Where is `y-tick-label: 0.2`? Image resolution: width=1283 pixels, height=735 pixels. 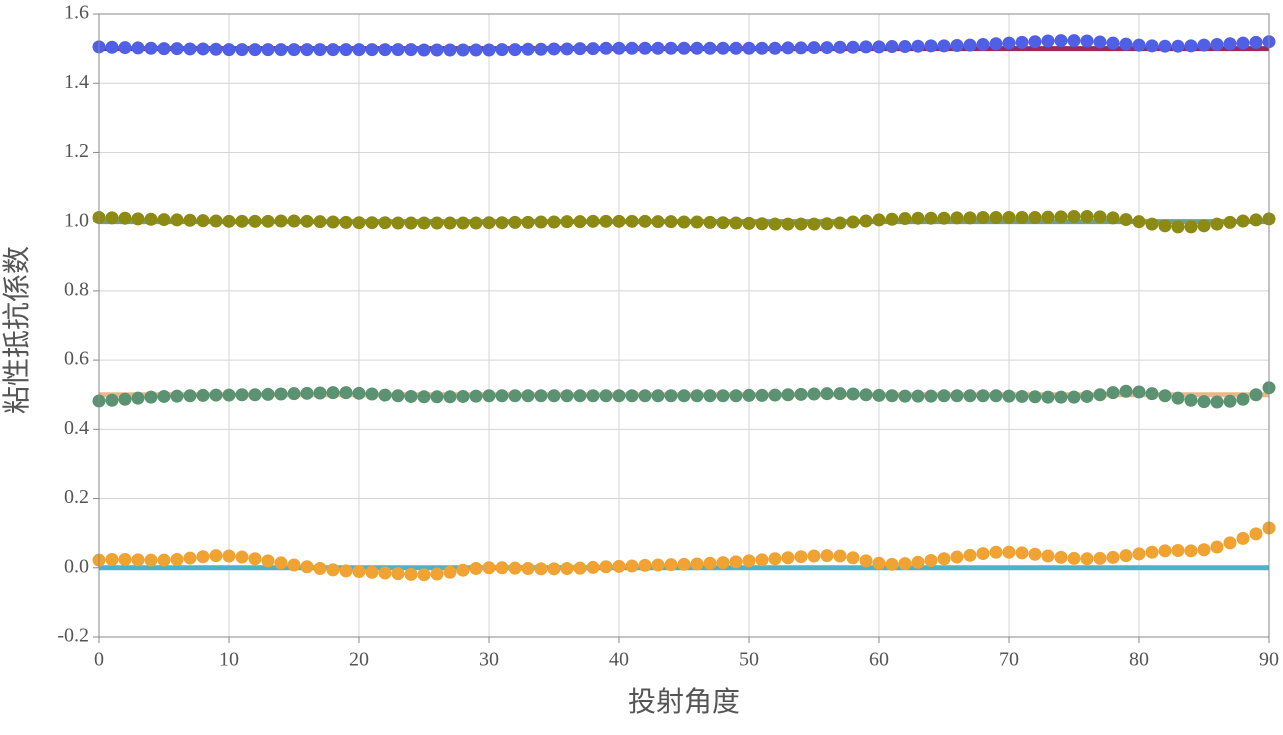 y-tick-label: 0.2 is located at coordinates (76, 497).